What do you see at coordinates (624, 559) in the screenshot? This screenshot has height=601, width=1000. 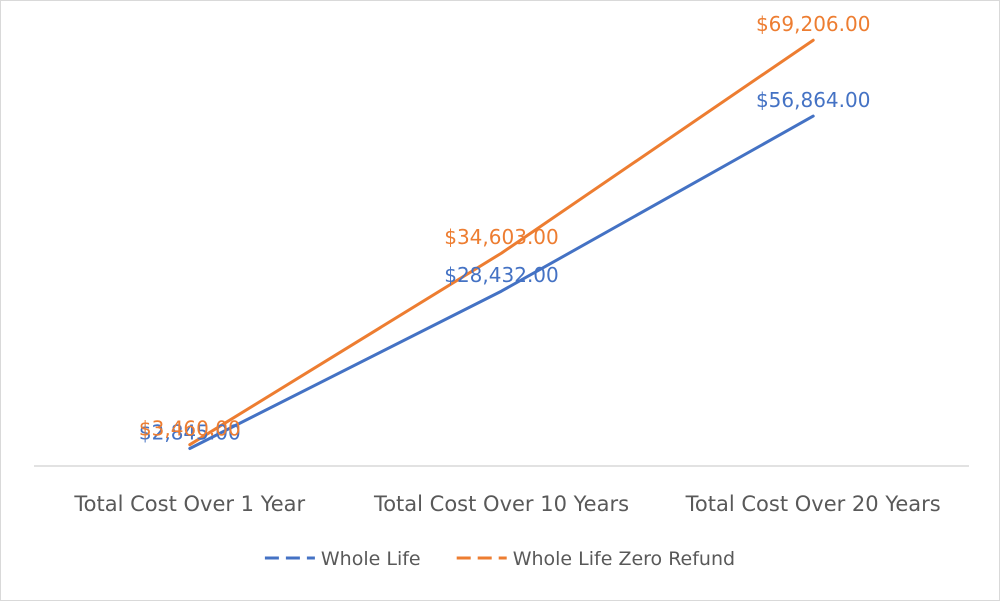 I see `legend-label-2: Whole Life Zero Refund` at bounding box center [624, 559].